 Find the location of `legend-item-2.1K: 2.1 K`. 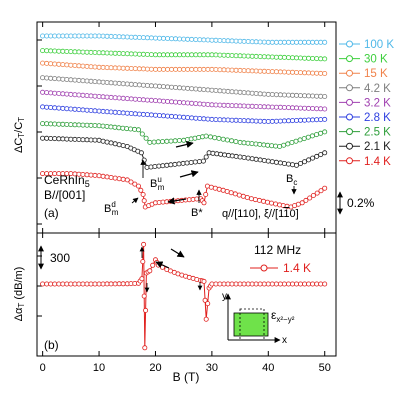

legend-item-2.1K: 2.1 K is located at coordinates (365, 147).